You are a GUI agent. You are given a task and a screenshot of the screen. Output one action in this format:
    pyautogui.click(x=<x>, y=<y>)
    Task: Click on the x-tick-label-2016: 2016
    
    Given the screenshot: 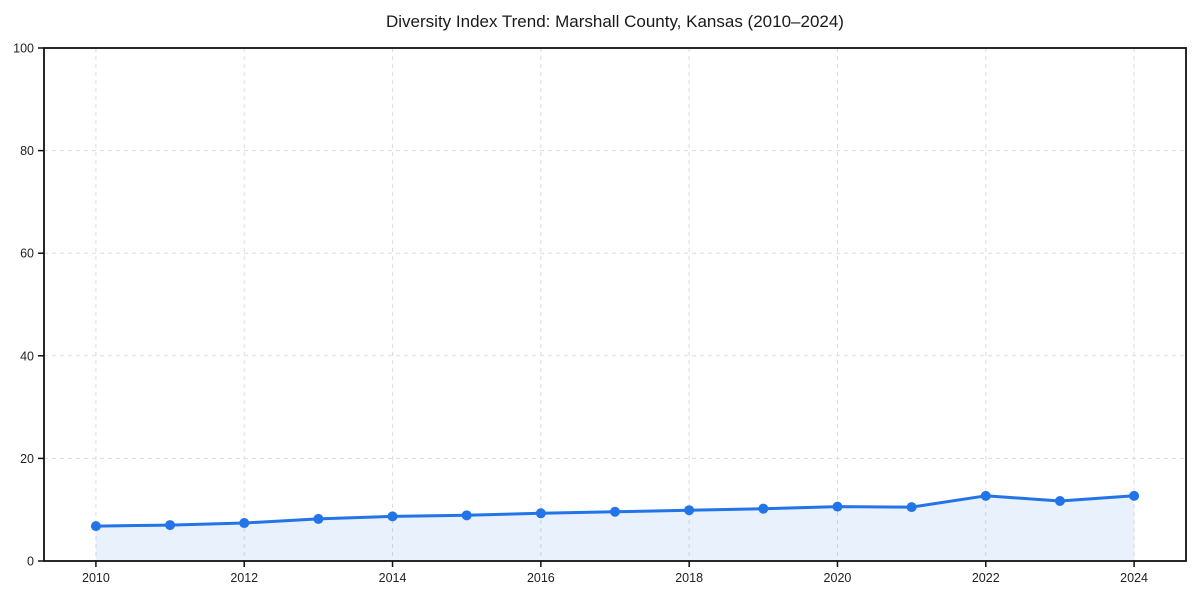 What is the action you would take?
    pyautogui.click(x=541, y=578)
    